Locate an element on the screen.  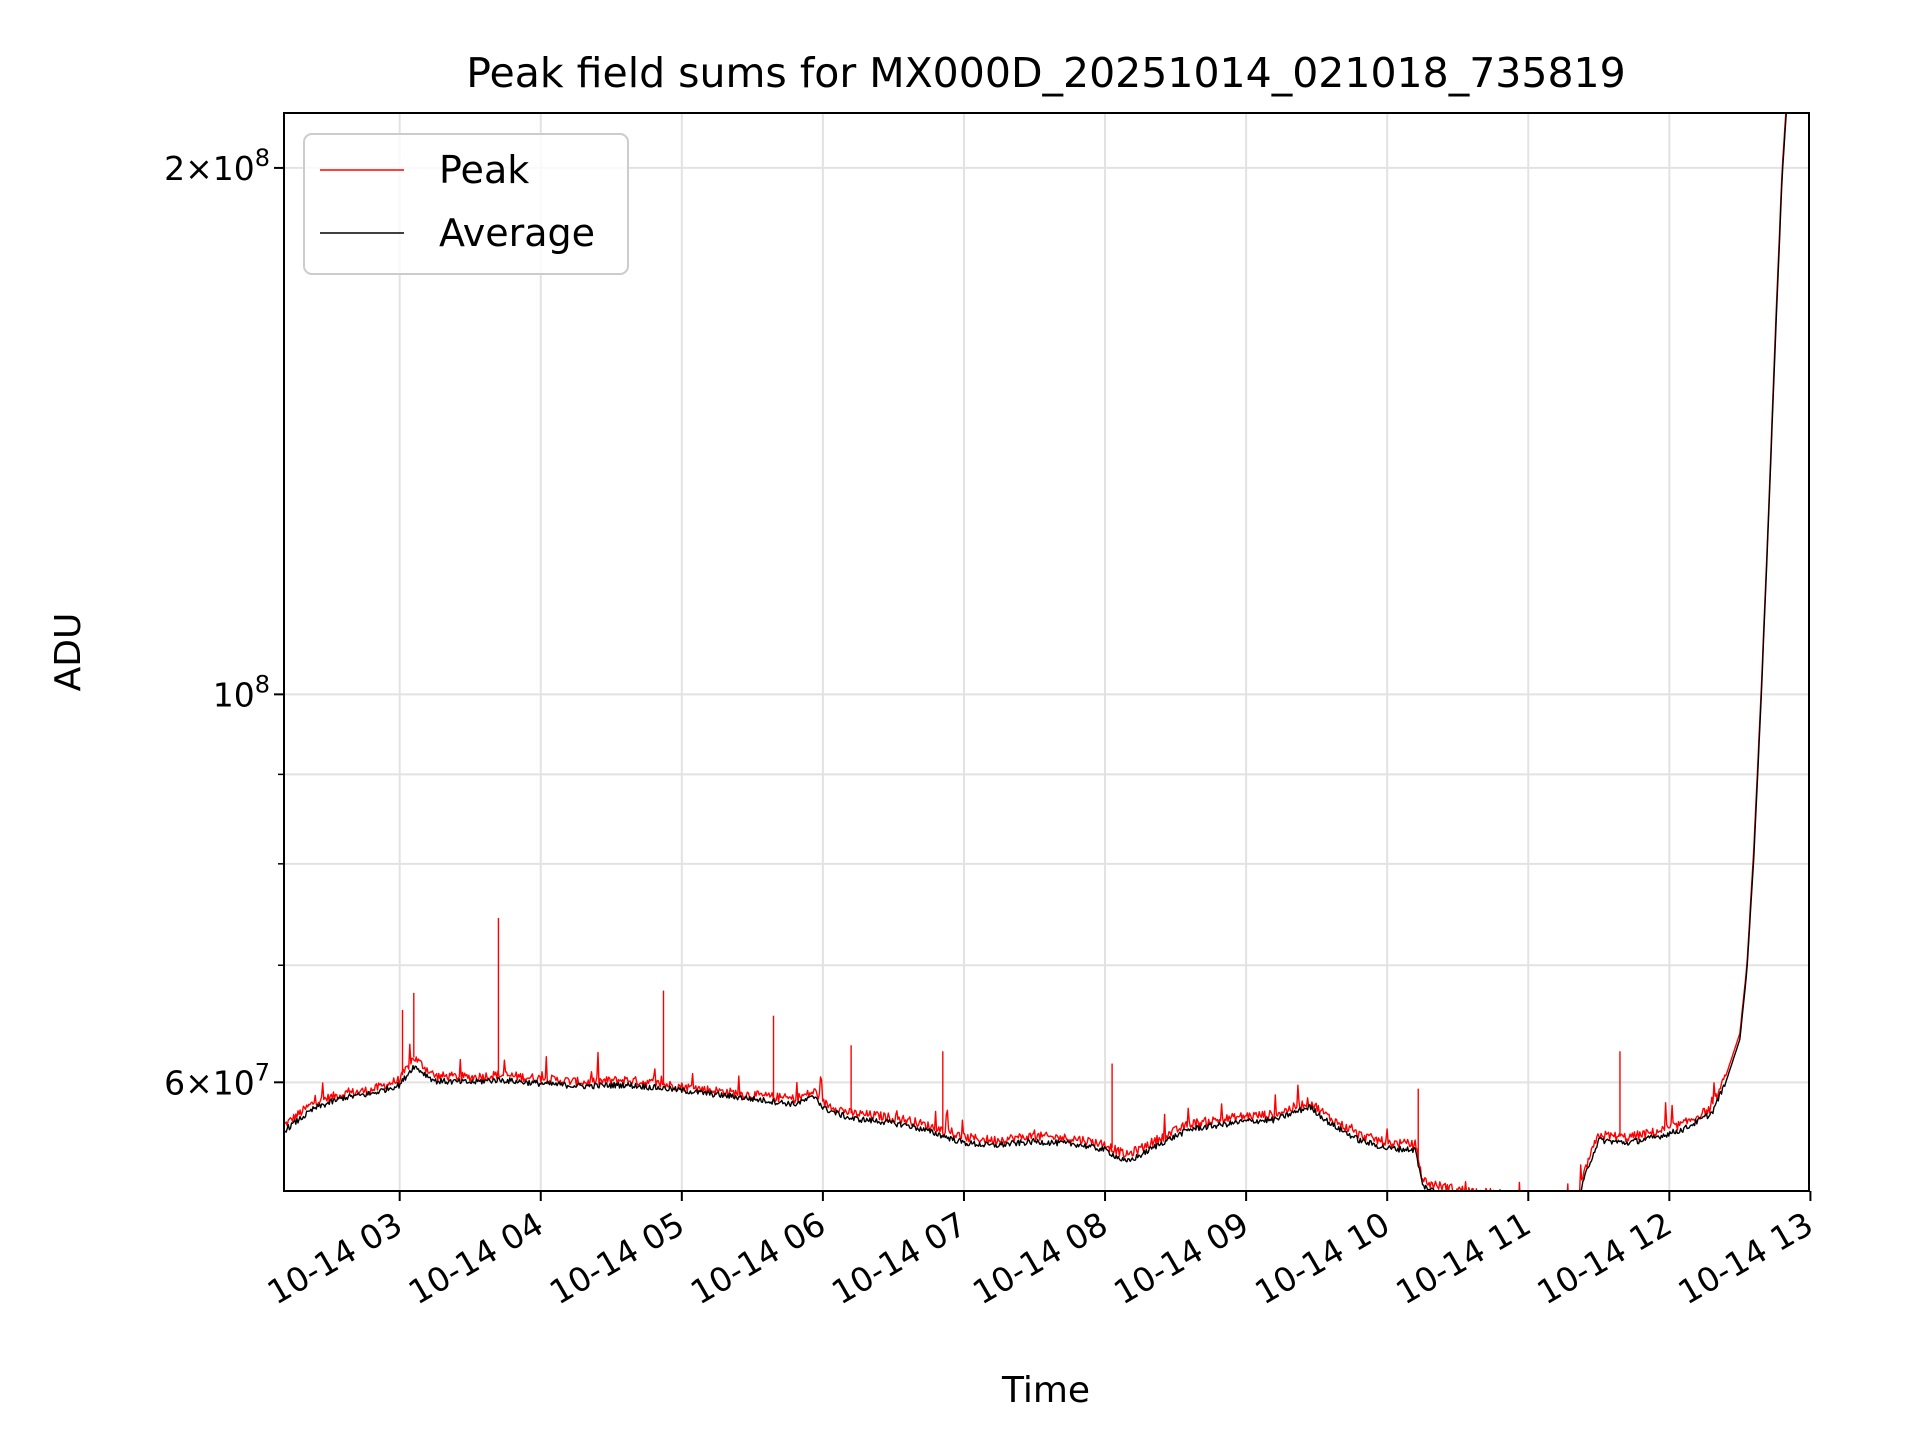
y-tick-label: 6×107 is located at coordinates (217, 1080).